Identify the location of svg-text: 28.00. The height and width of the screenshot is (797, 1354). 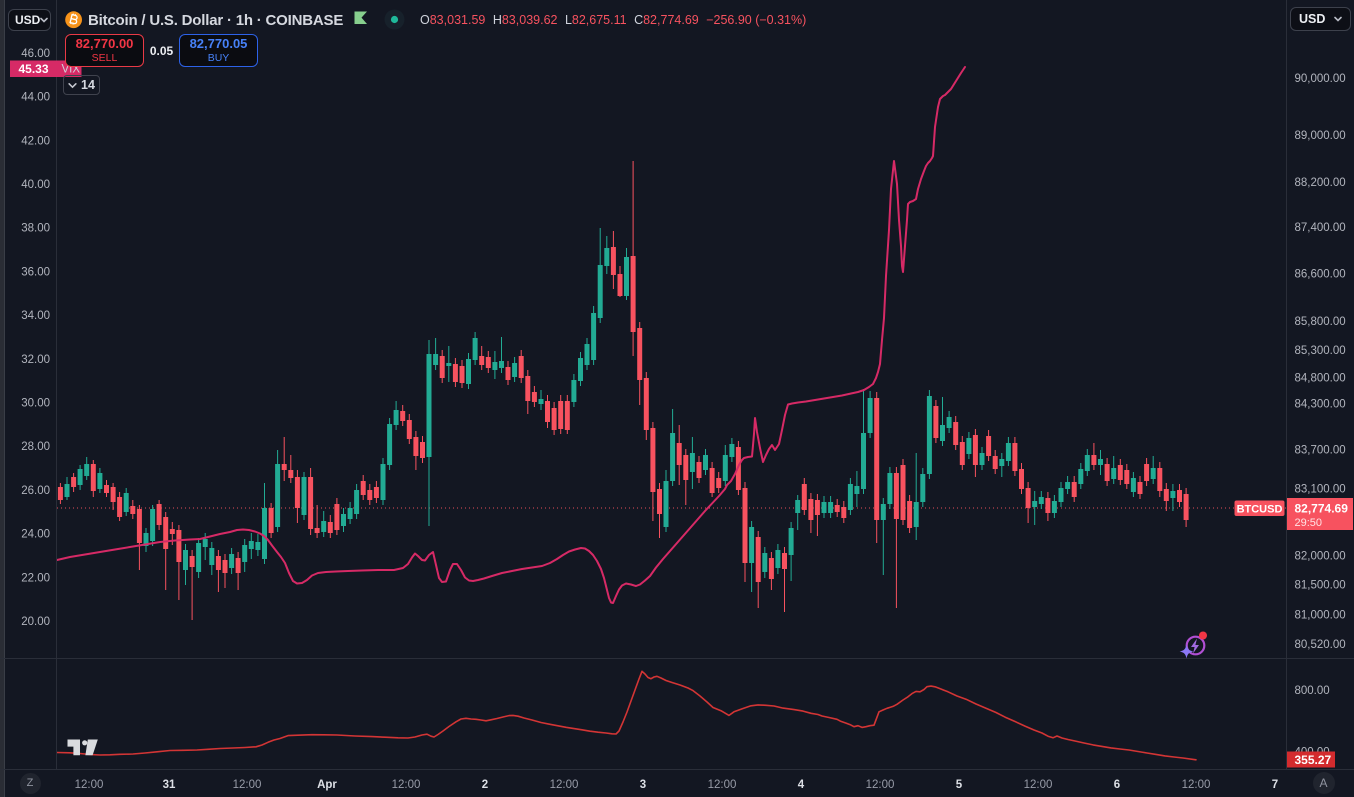
(35, 447).